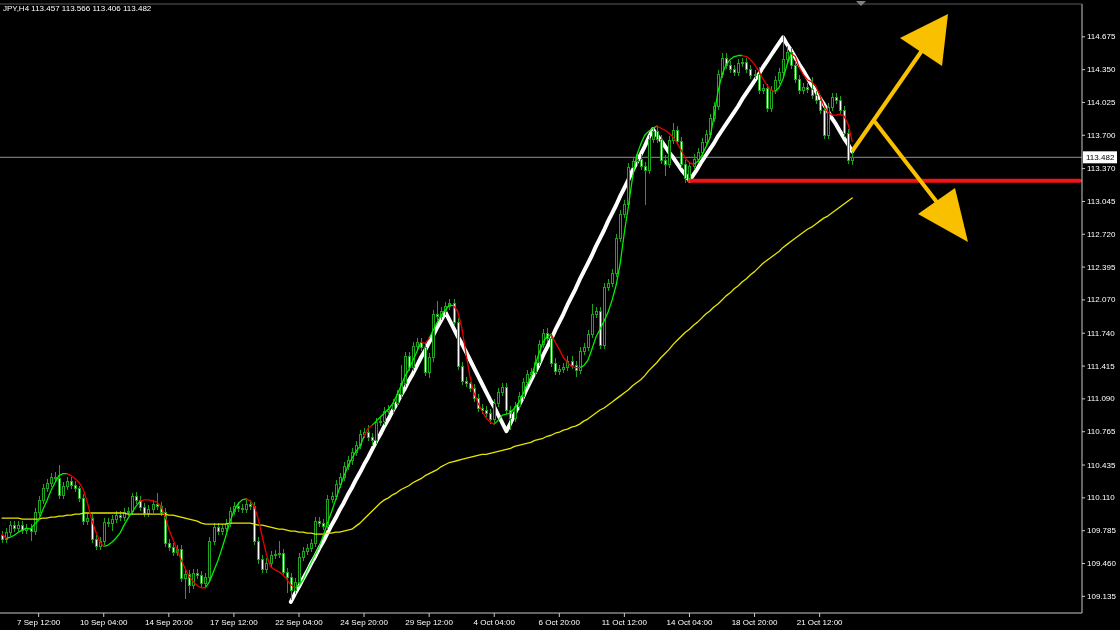 The width and height of the screenshot is (1120, 630). I want to click on y-tick-label: 114.025, so click(1101, 102).